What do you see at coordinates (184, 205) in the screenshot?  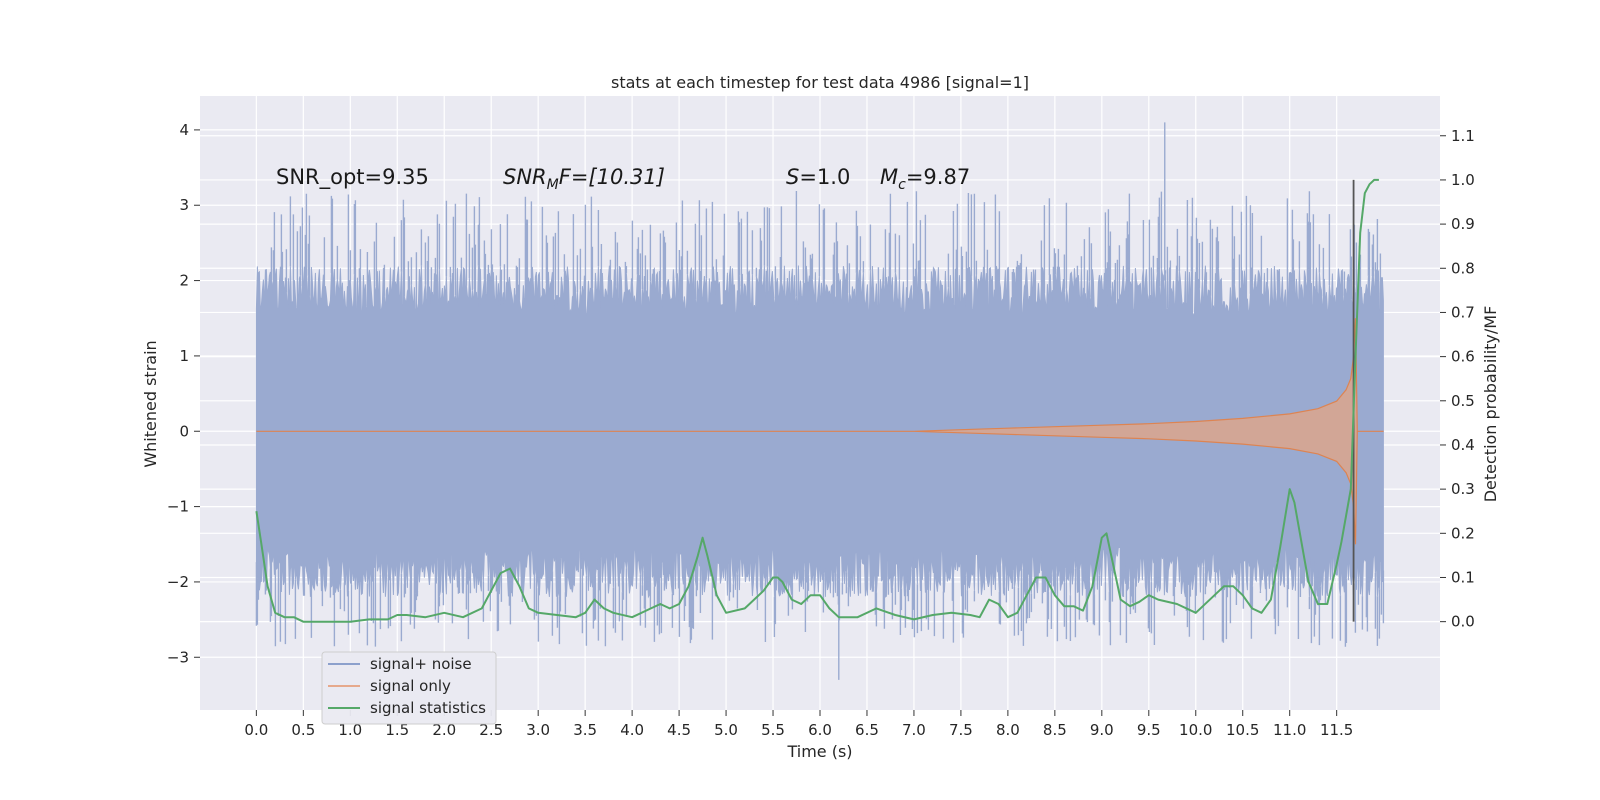 I see `y-tick-label: 3` at bounding box center [184, 205].